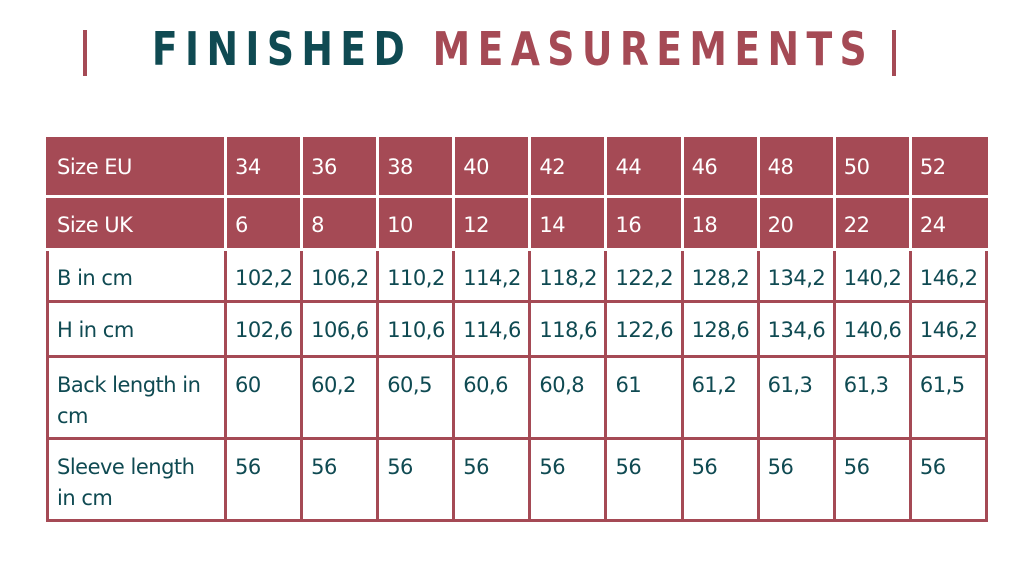 This screenshot has height=588, width=1026. I want to click on table-cell: 24, so click(948, 223).